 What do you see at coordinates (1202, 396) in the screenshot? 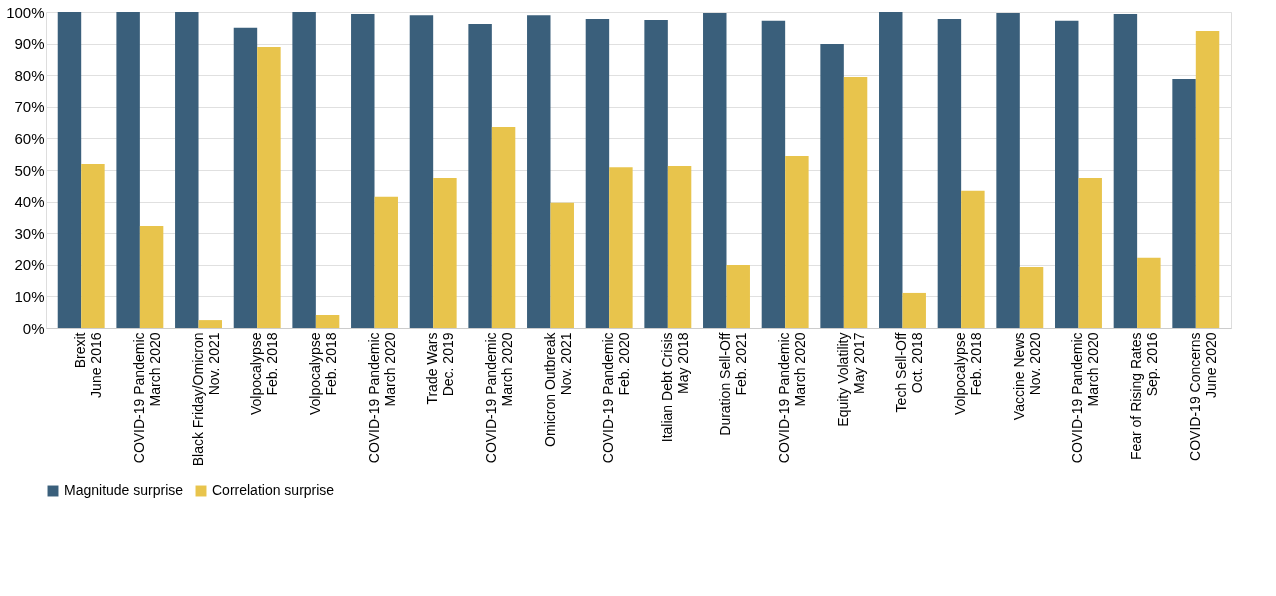
I see `x-tick-label: COVID-19 Concerns June 2020` at bounding box center [1202, 396].